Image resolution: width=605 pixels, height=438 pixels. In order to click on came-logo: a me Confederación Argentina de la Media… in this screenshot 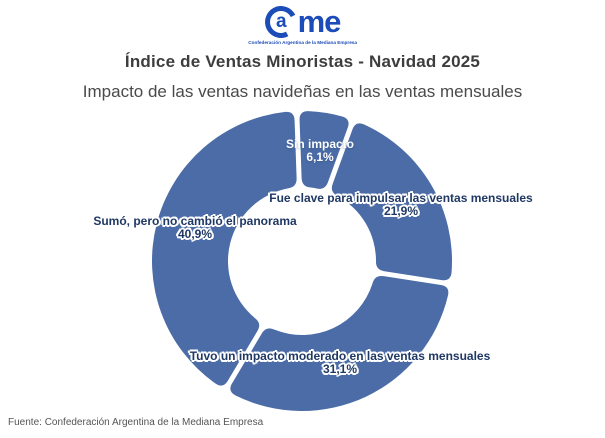, I will do `click(302, 25)`.